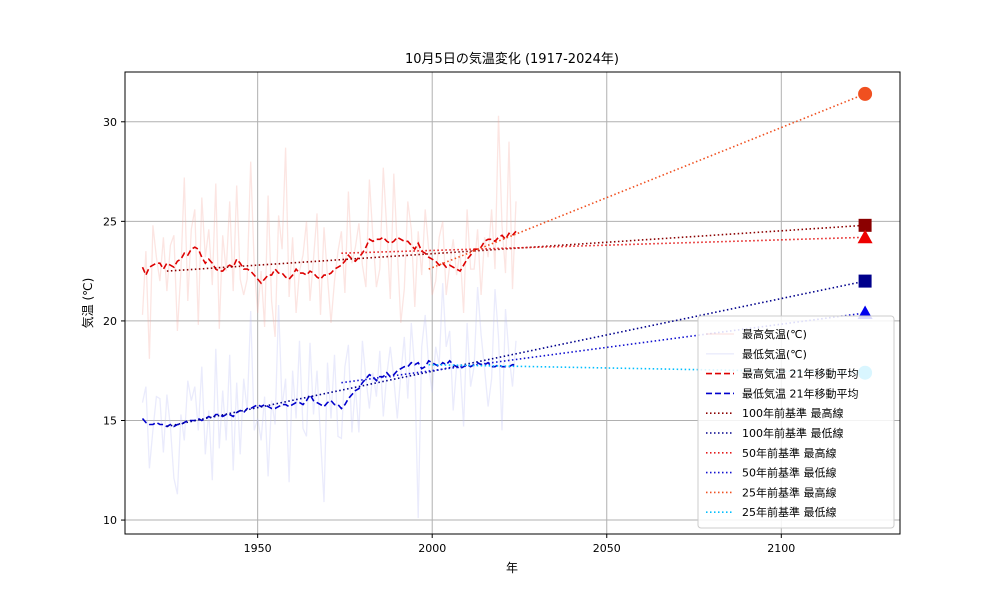  I want to click on legend-label: 100年前基準 最高線, so click(793, 413).